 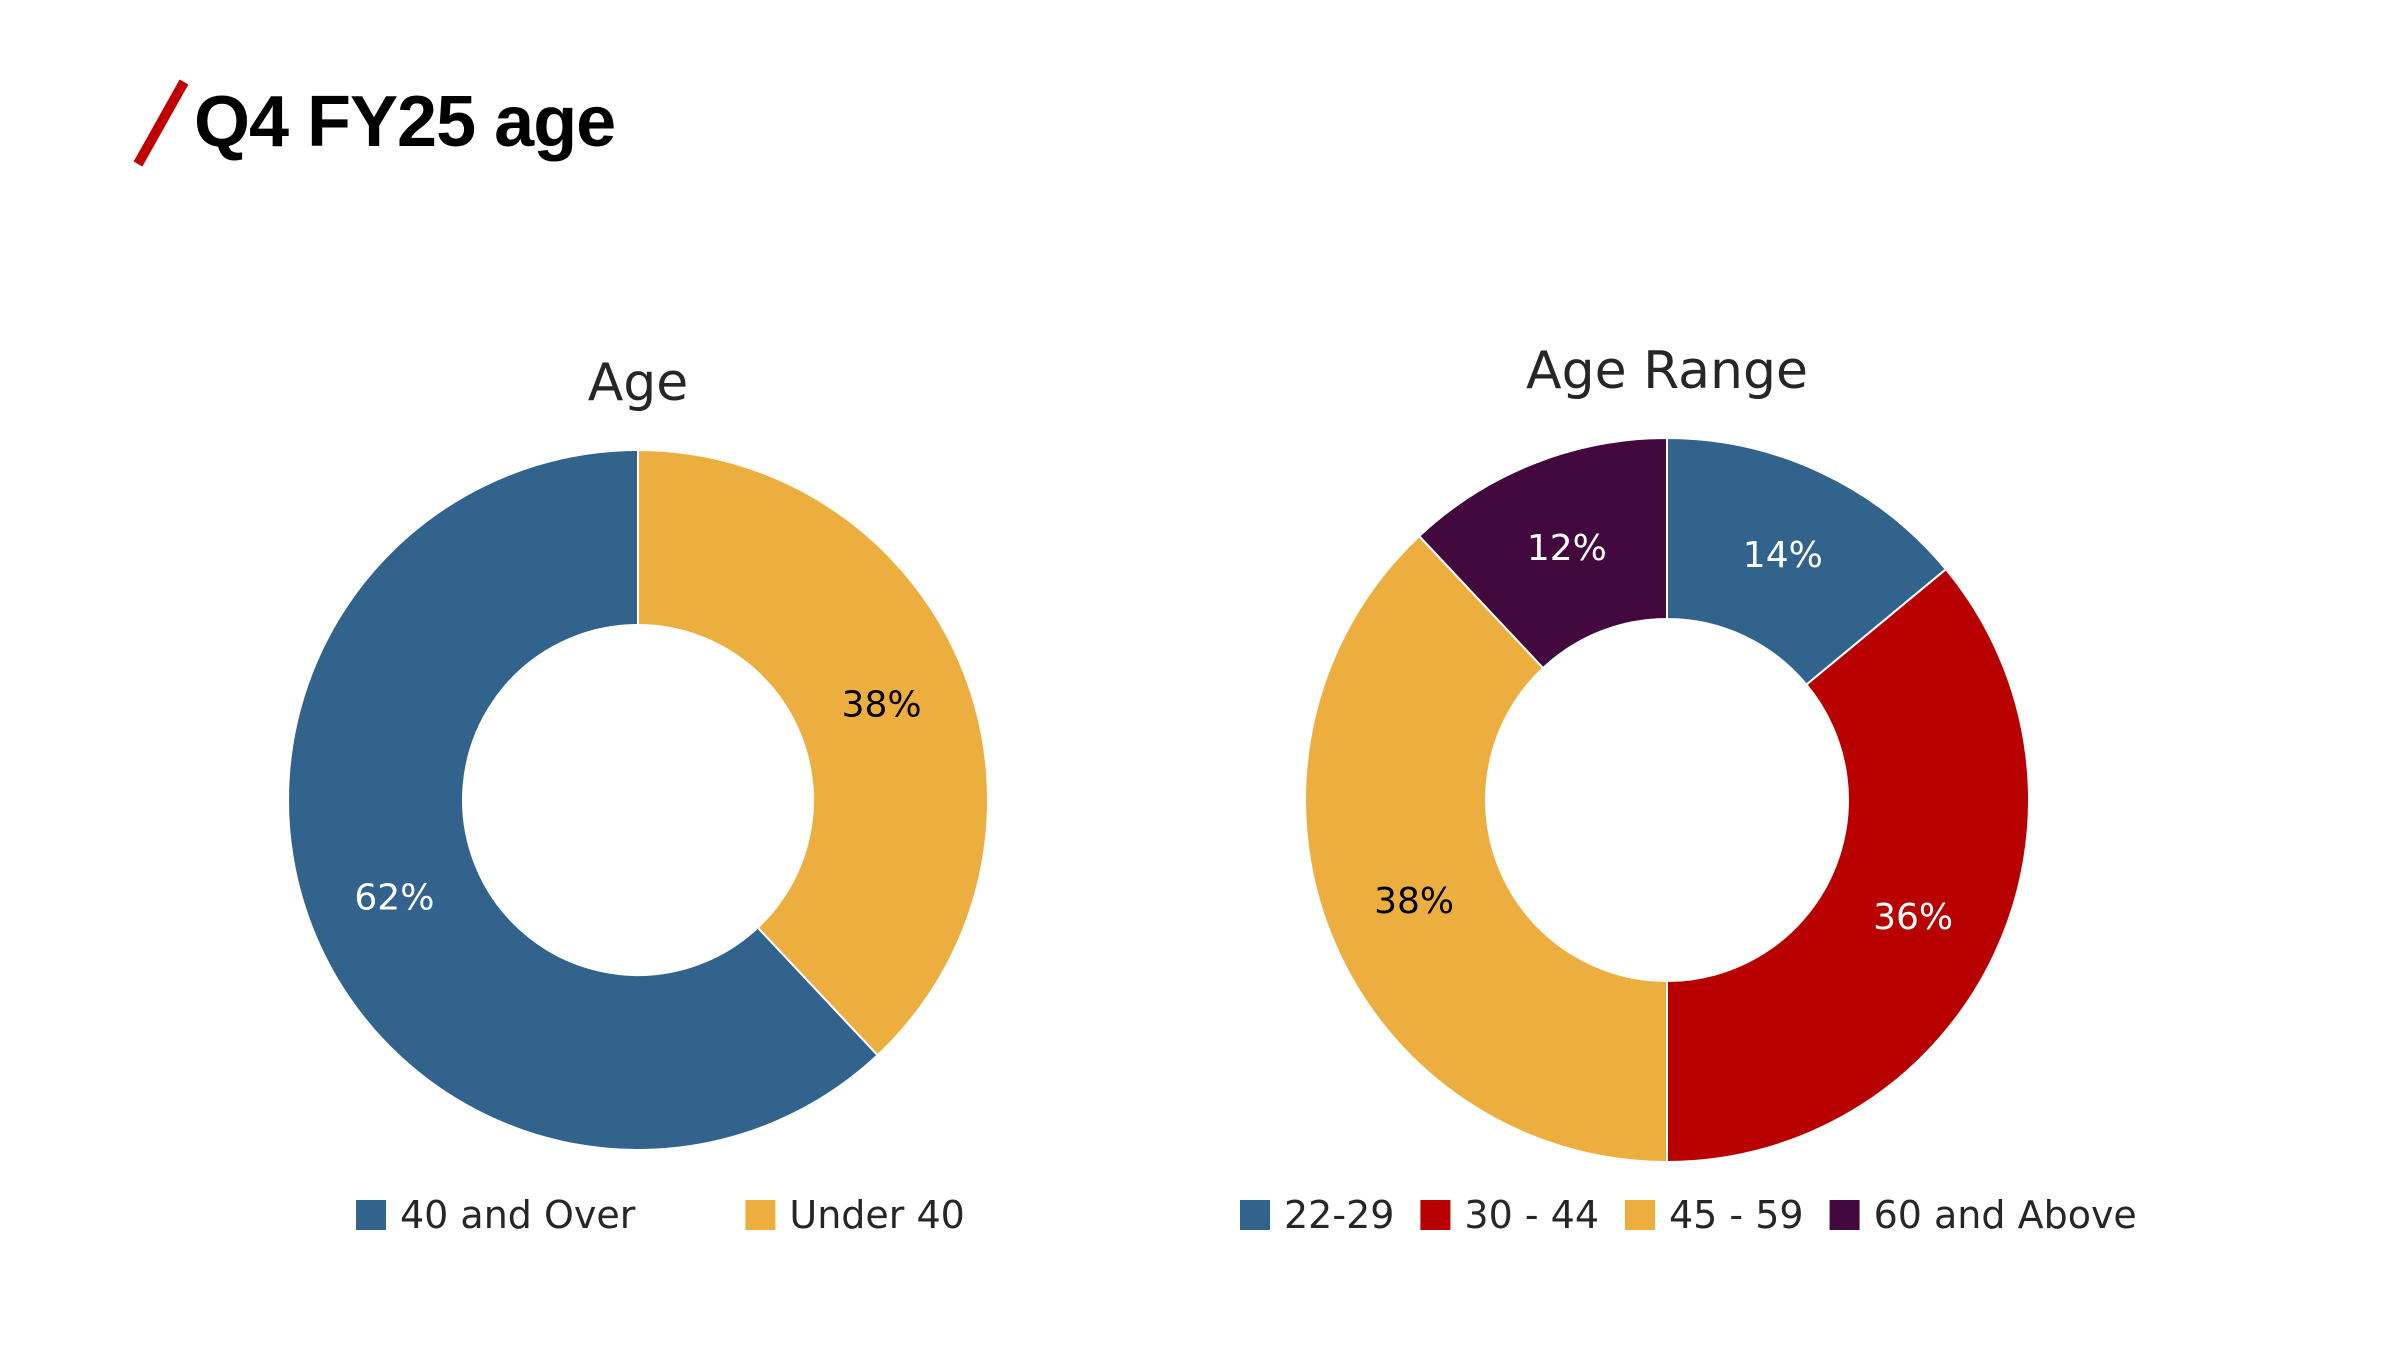 I want to click on legend-swatch-40-and-over, so click(x=371, y=1215).